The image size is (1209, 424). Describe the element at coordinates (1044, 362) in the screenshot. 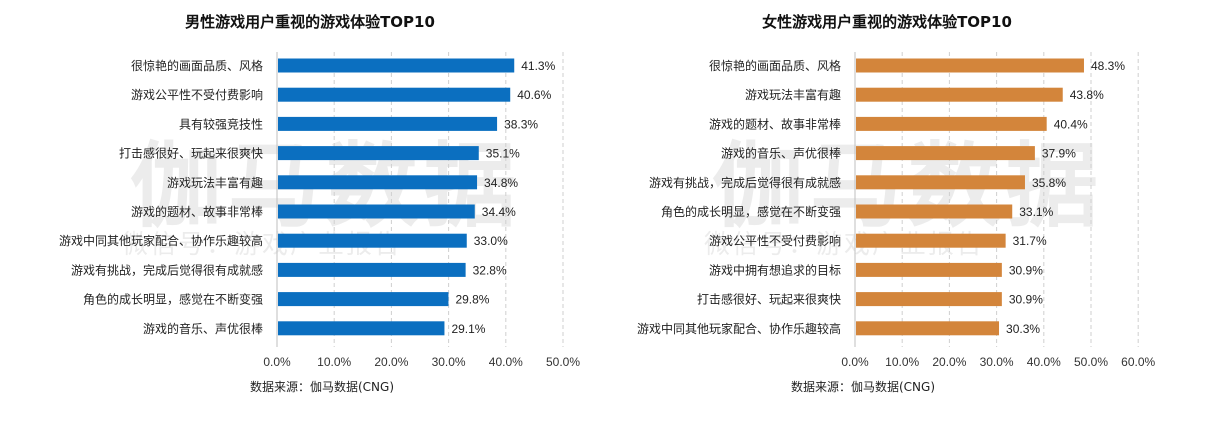

I see `female-x-tick-label: 40.0%` at that location.